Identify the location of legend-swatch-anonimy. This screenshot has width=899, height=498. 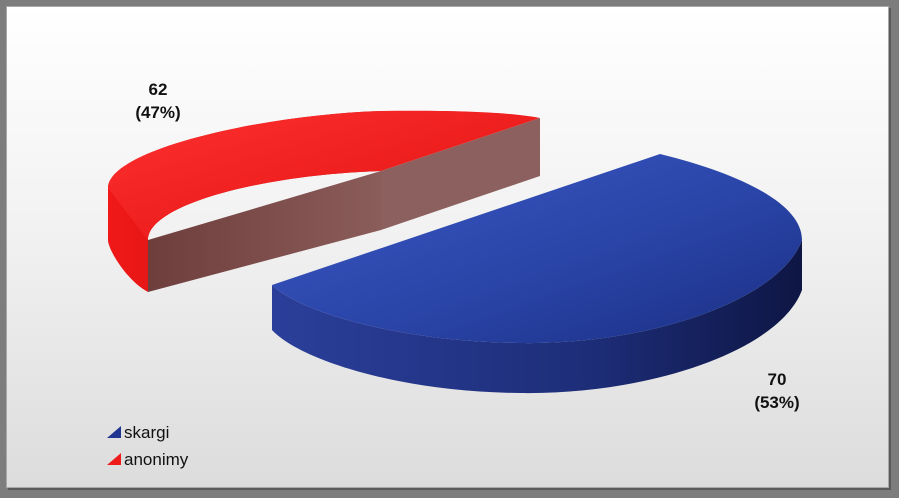
(114, 459).